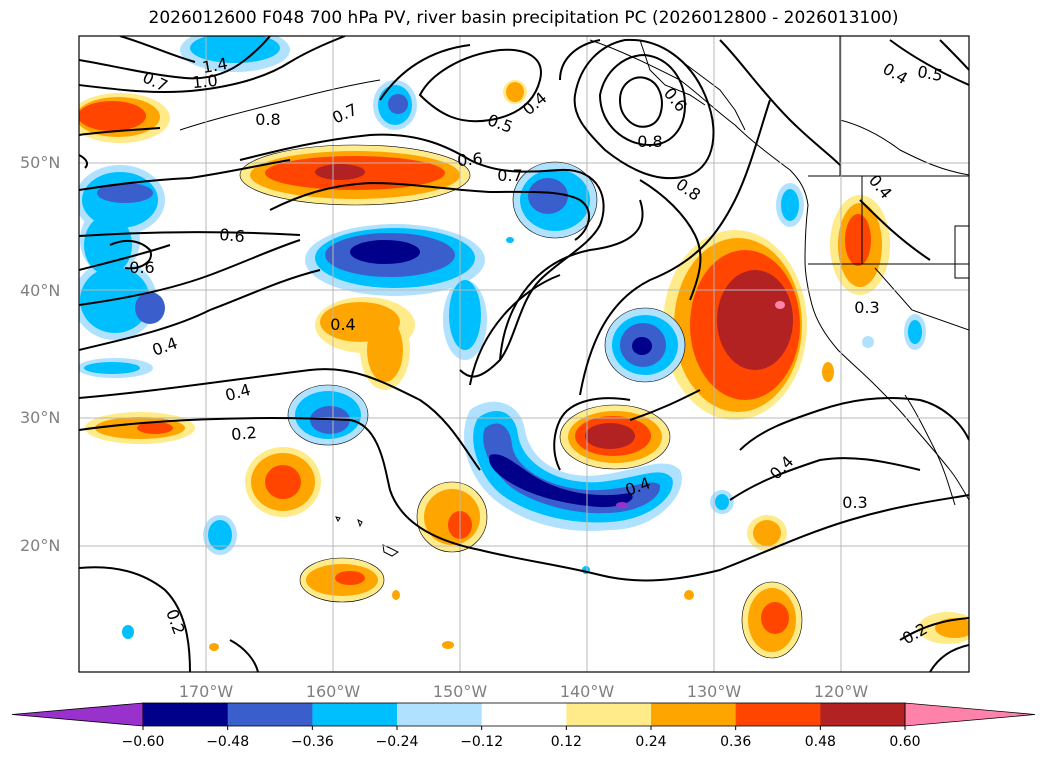  Describe the element at coordinates (333, 691) in the screenshot. I see `lon-label-160w: 160°W` at that location.